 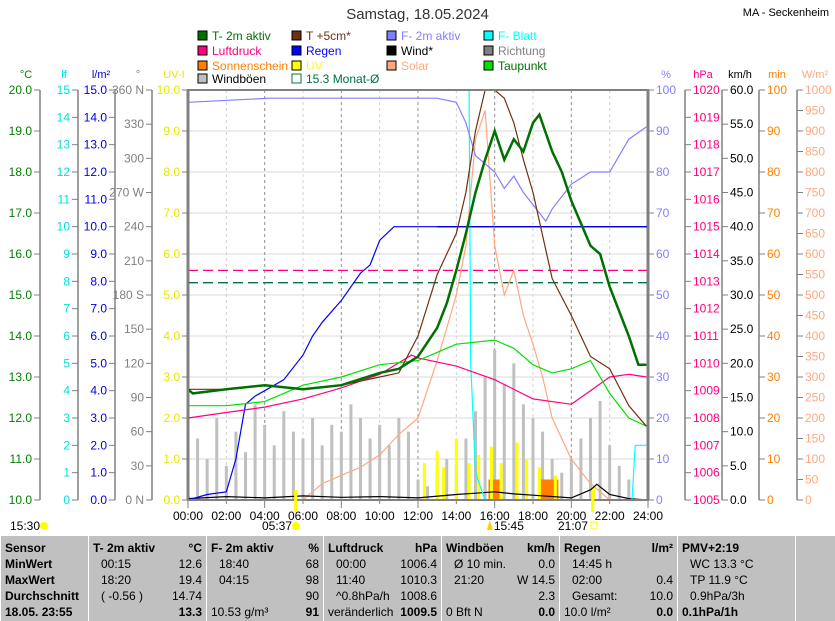 I want to click on legend-label: Regen, so click(x=323, y=51).